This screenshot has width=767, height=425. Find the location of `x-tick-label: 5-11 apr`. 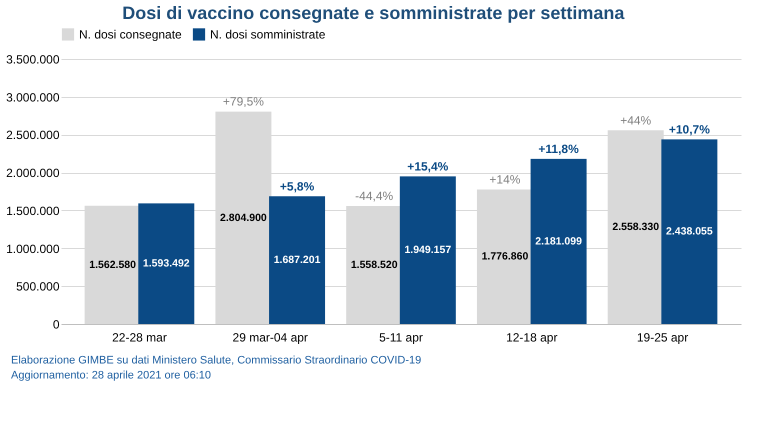

x-tick-label: 5-11 apr is located at coordinates (401, 337).